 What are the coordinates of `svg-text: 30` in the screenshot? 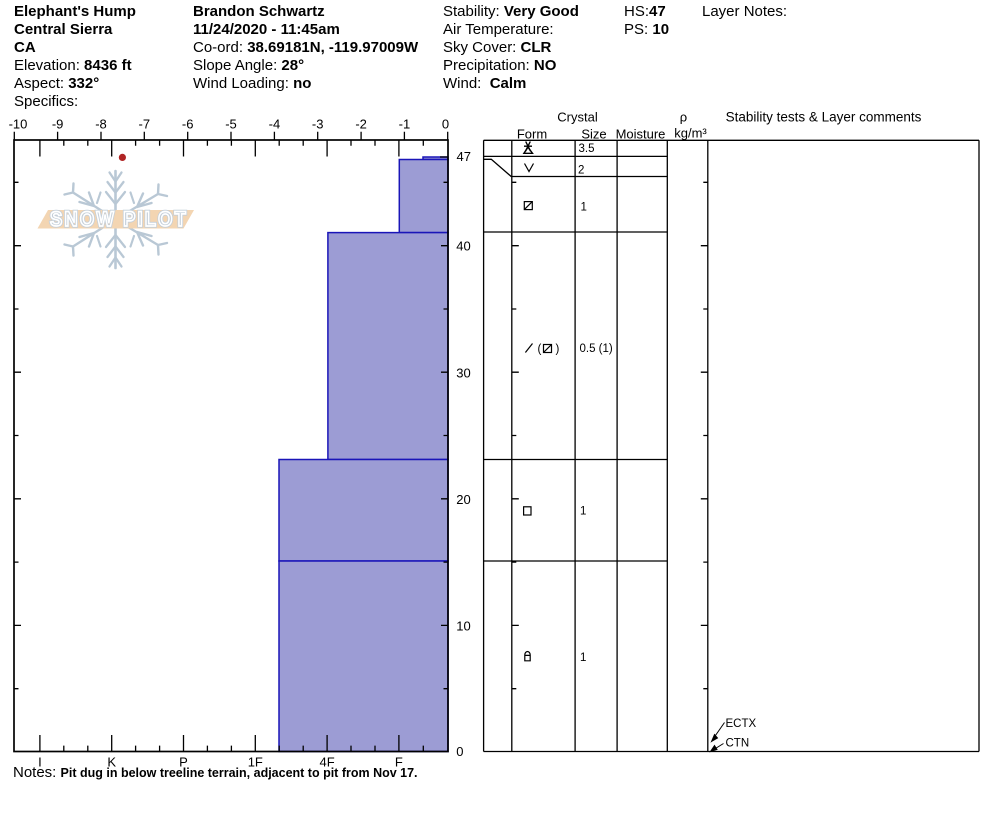 It's located at (463, 373).